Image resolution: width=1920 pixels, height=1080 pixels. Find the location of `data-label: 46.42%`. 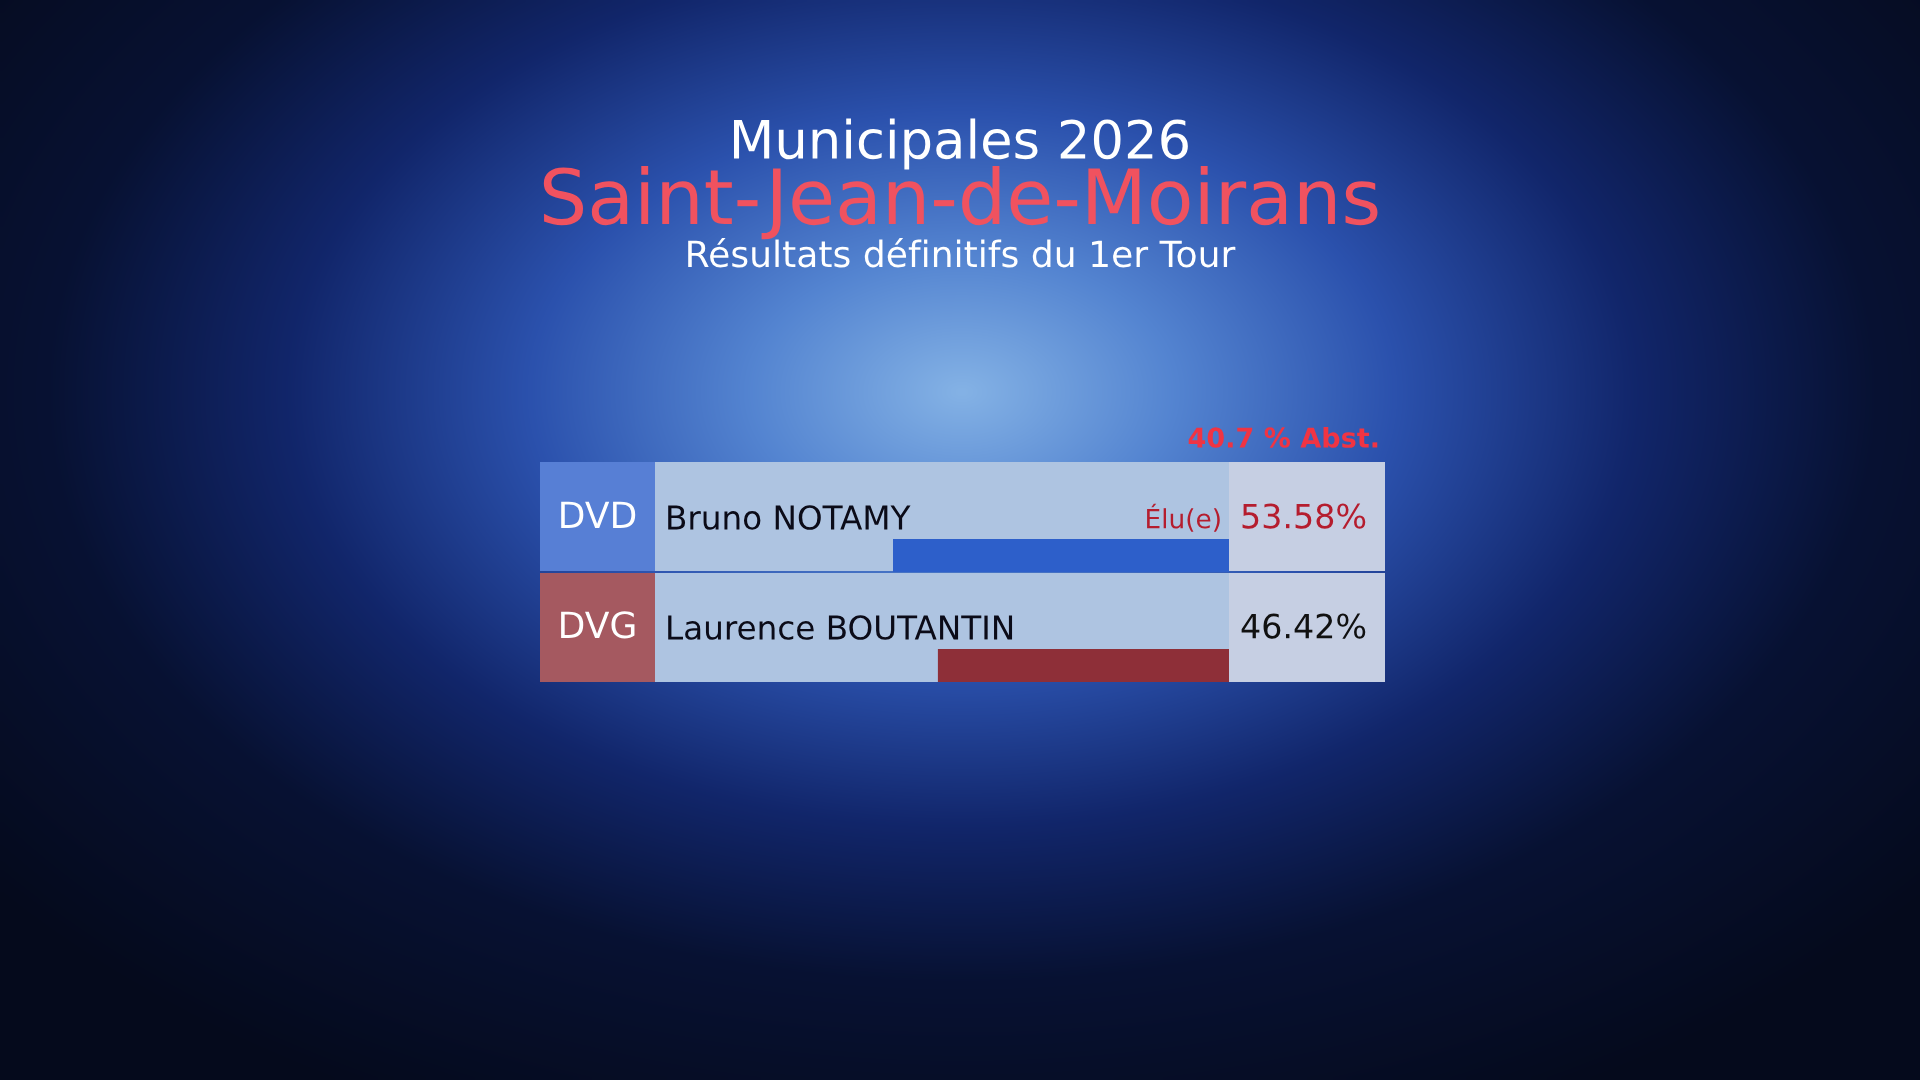

data-label: 46.42% is located at coordinates (1303, 626).